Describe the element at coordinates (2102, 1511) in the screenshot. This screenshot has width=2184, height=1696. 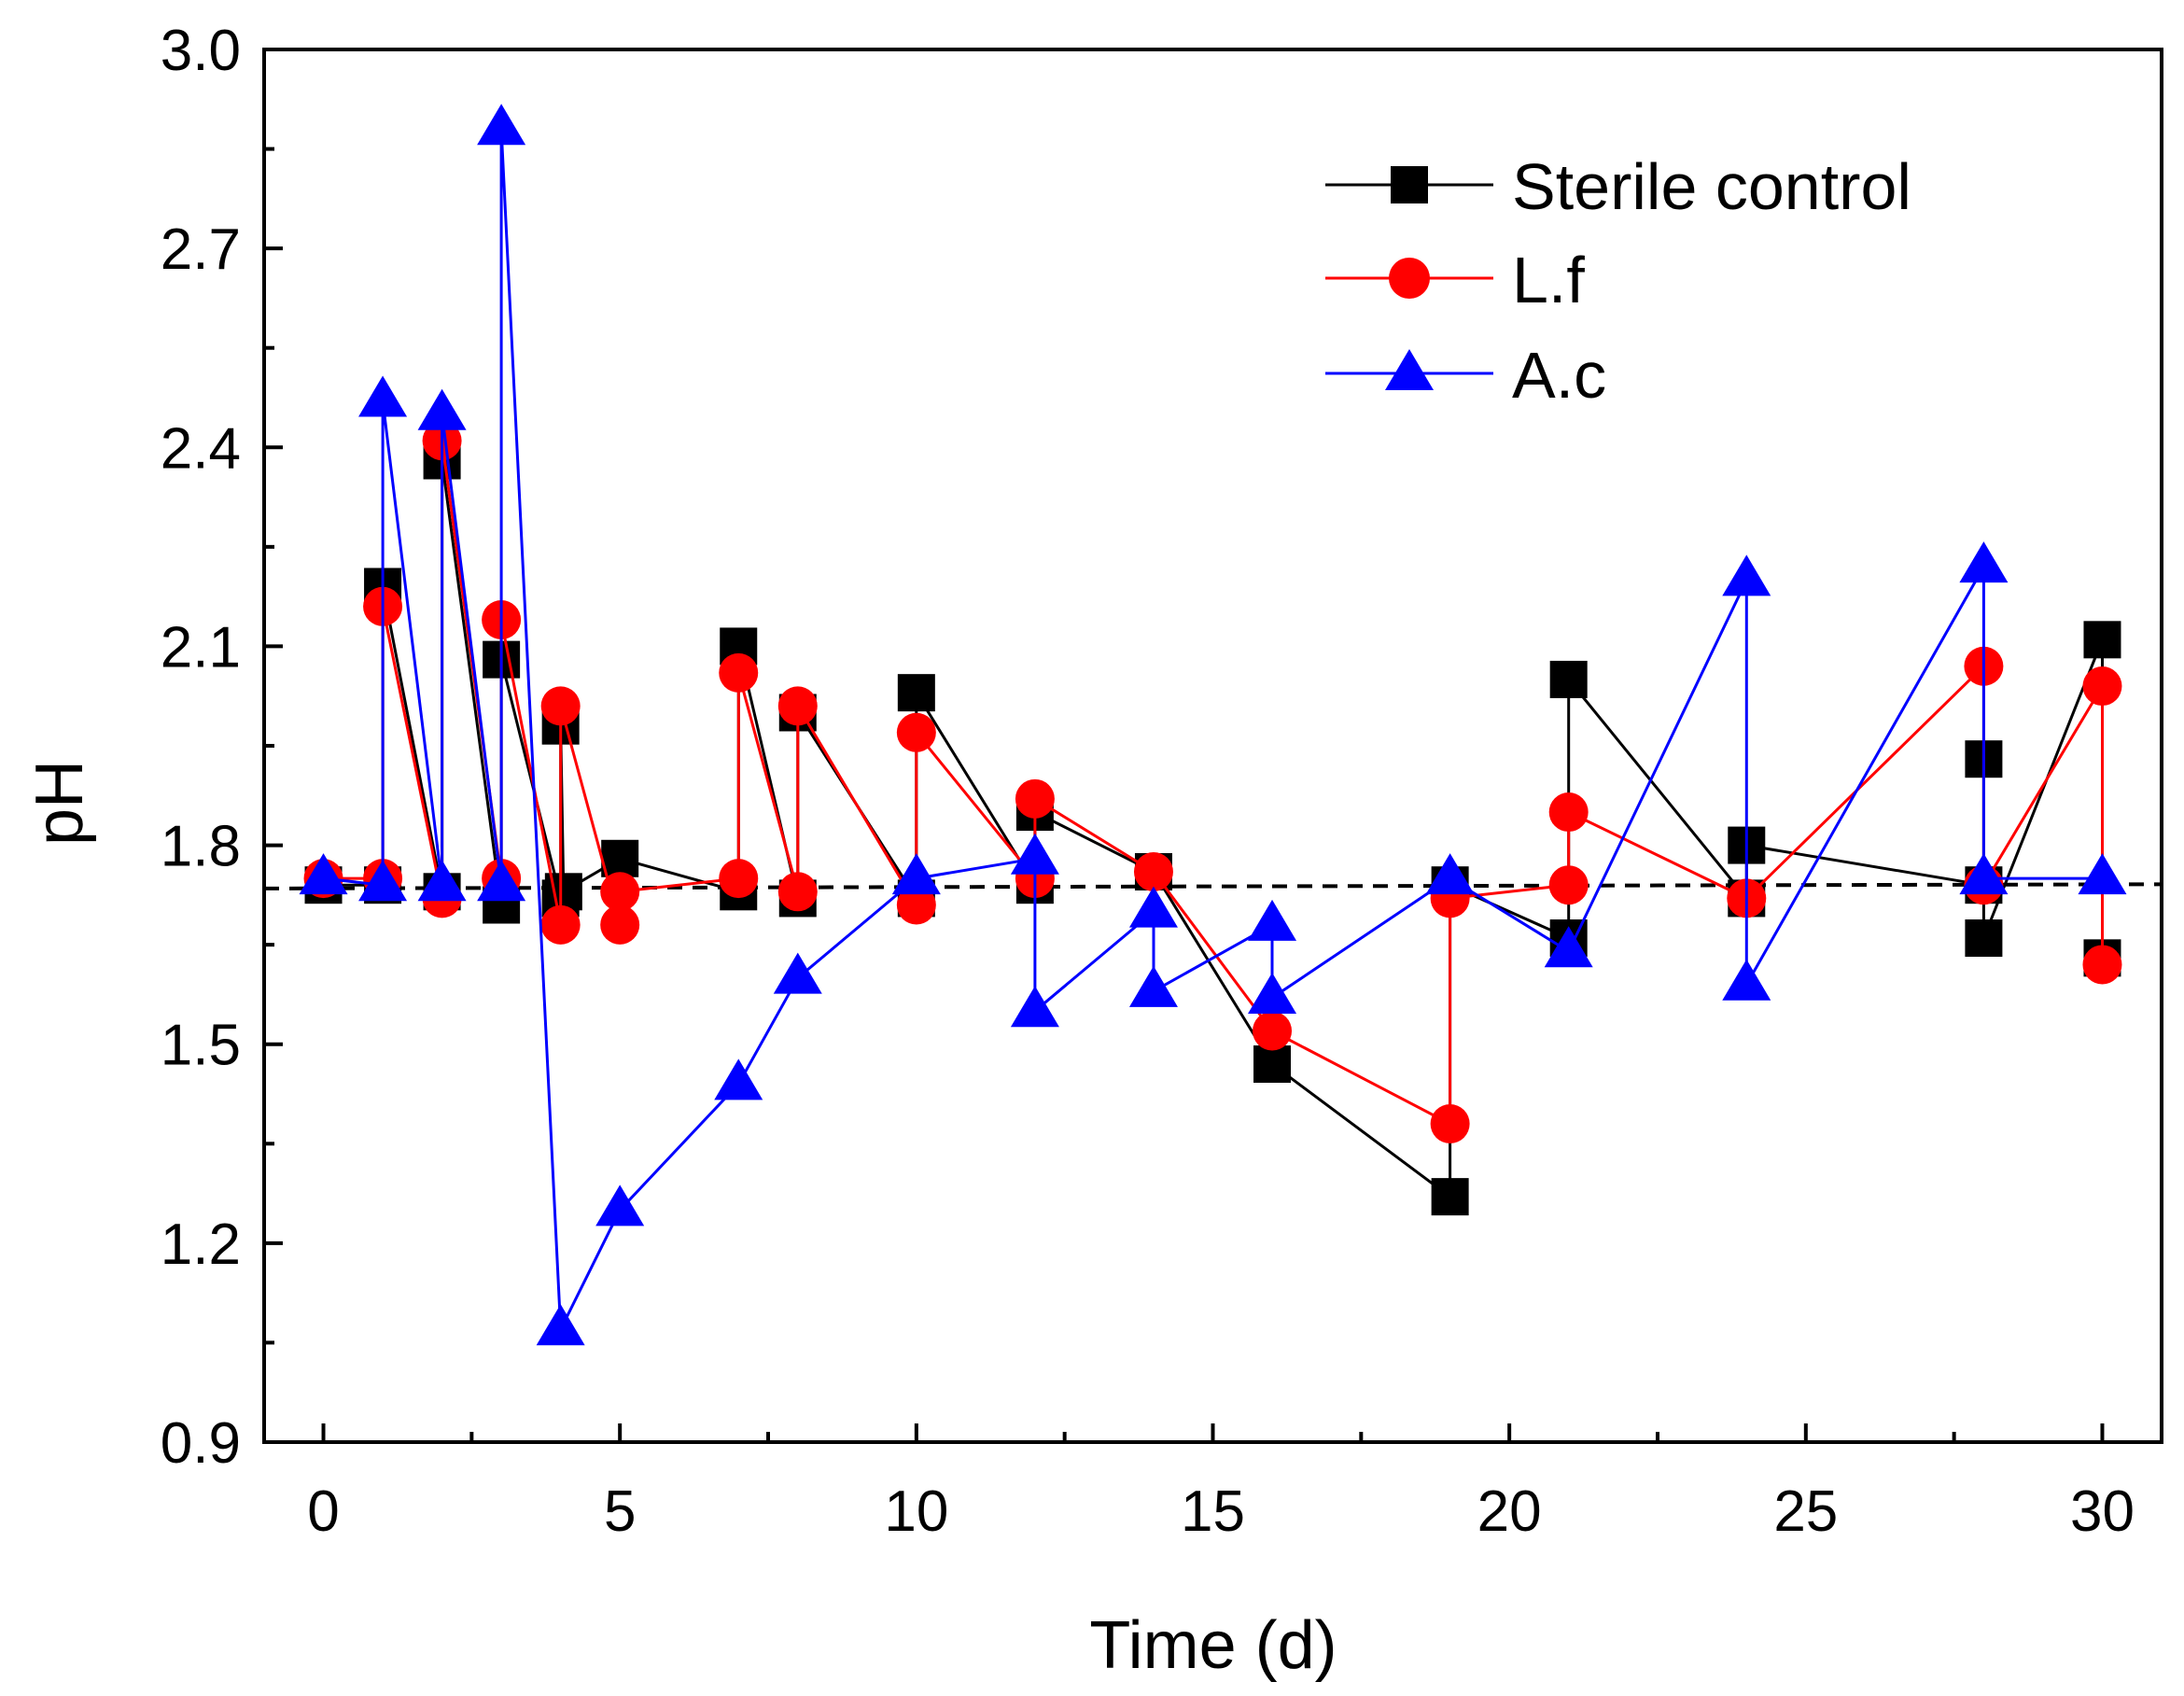
I see `x-tick-label: 30` at that location.